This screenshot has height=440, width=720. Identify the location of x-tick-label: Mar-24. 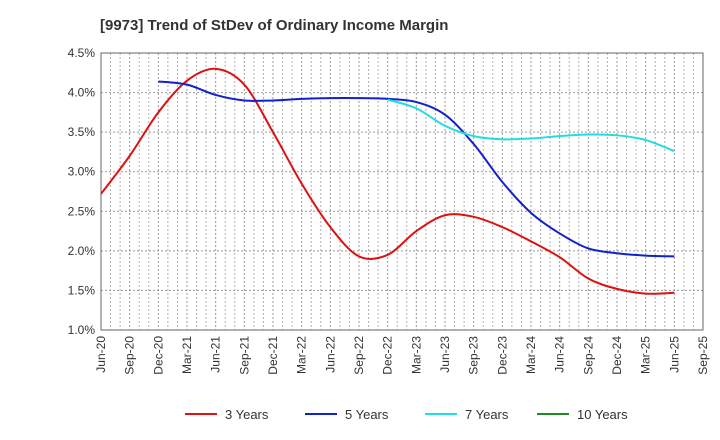
(531, 355).